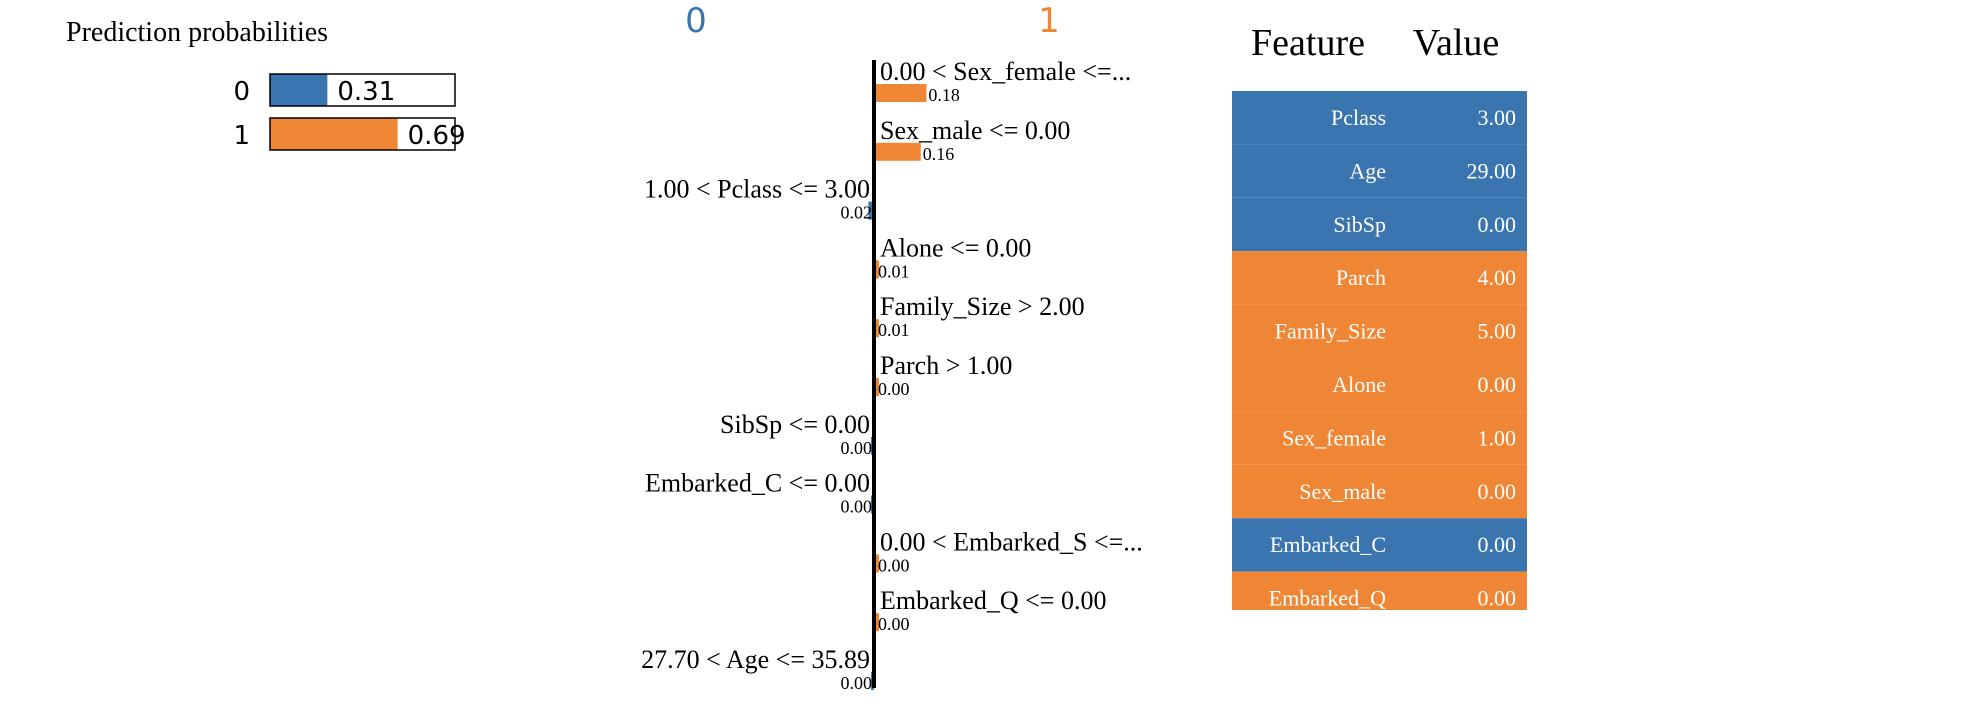  Describe the element at coordinates (1328, 544) in the screenshot. I see `table-cell-feature: Embarked_C` at that location.